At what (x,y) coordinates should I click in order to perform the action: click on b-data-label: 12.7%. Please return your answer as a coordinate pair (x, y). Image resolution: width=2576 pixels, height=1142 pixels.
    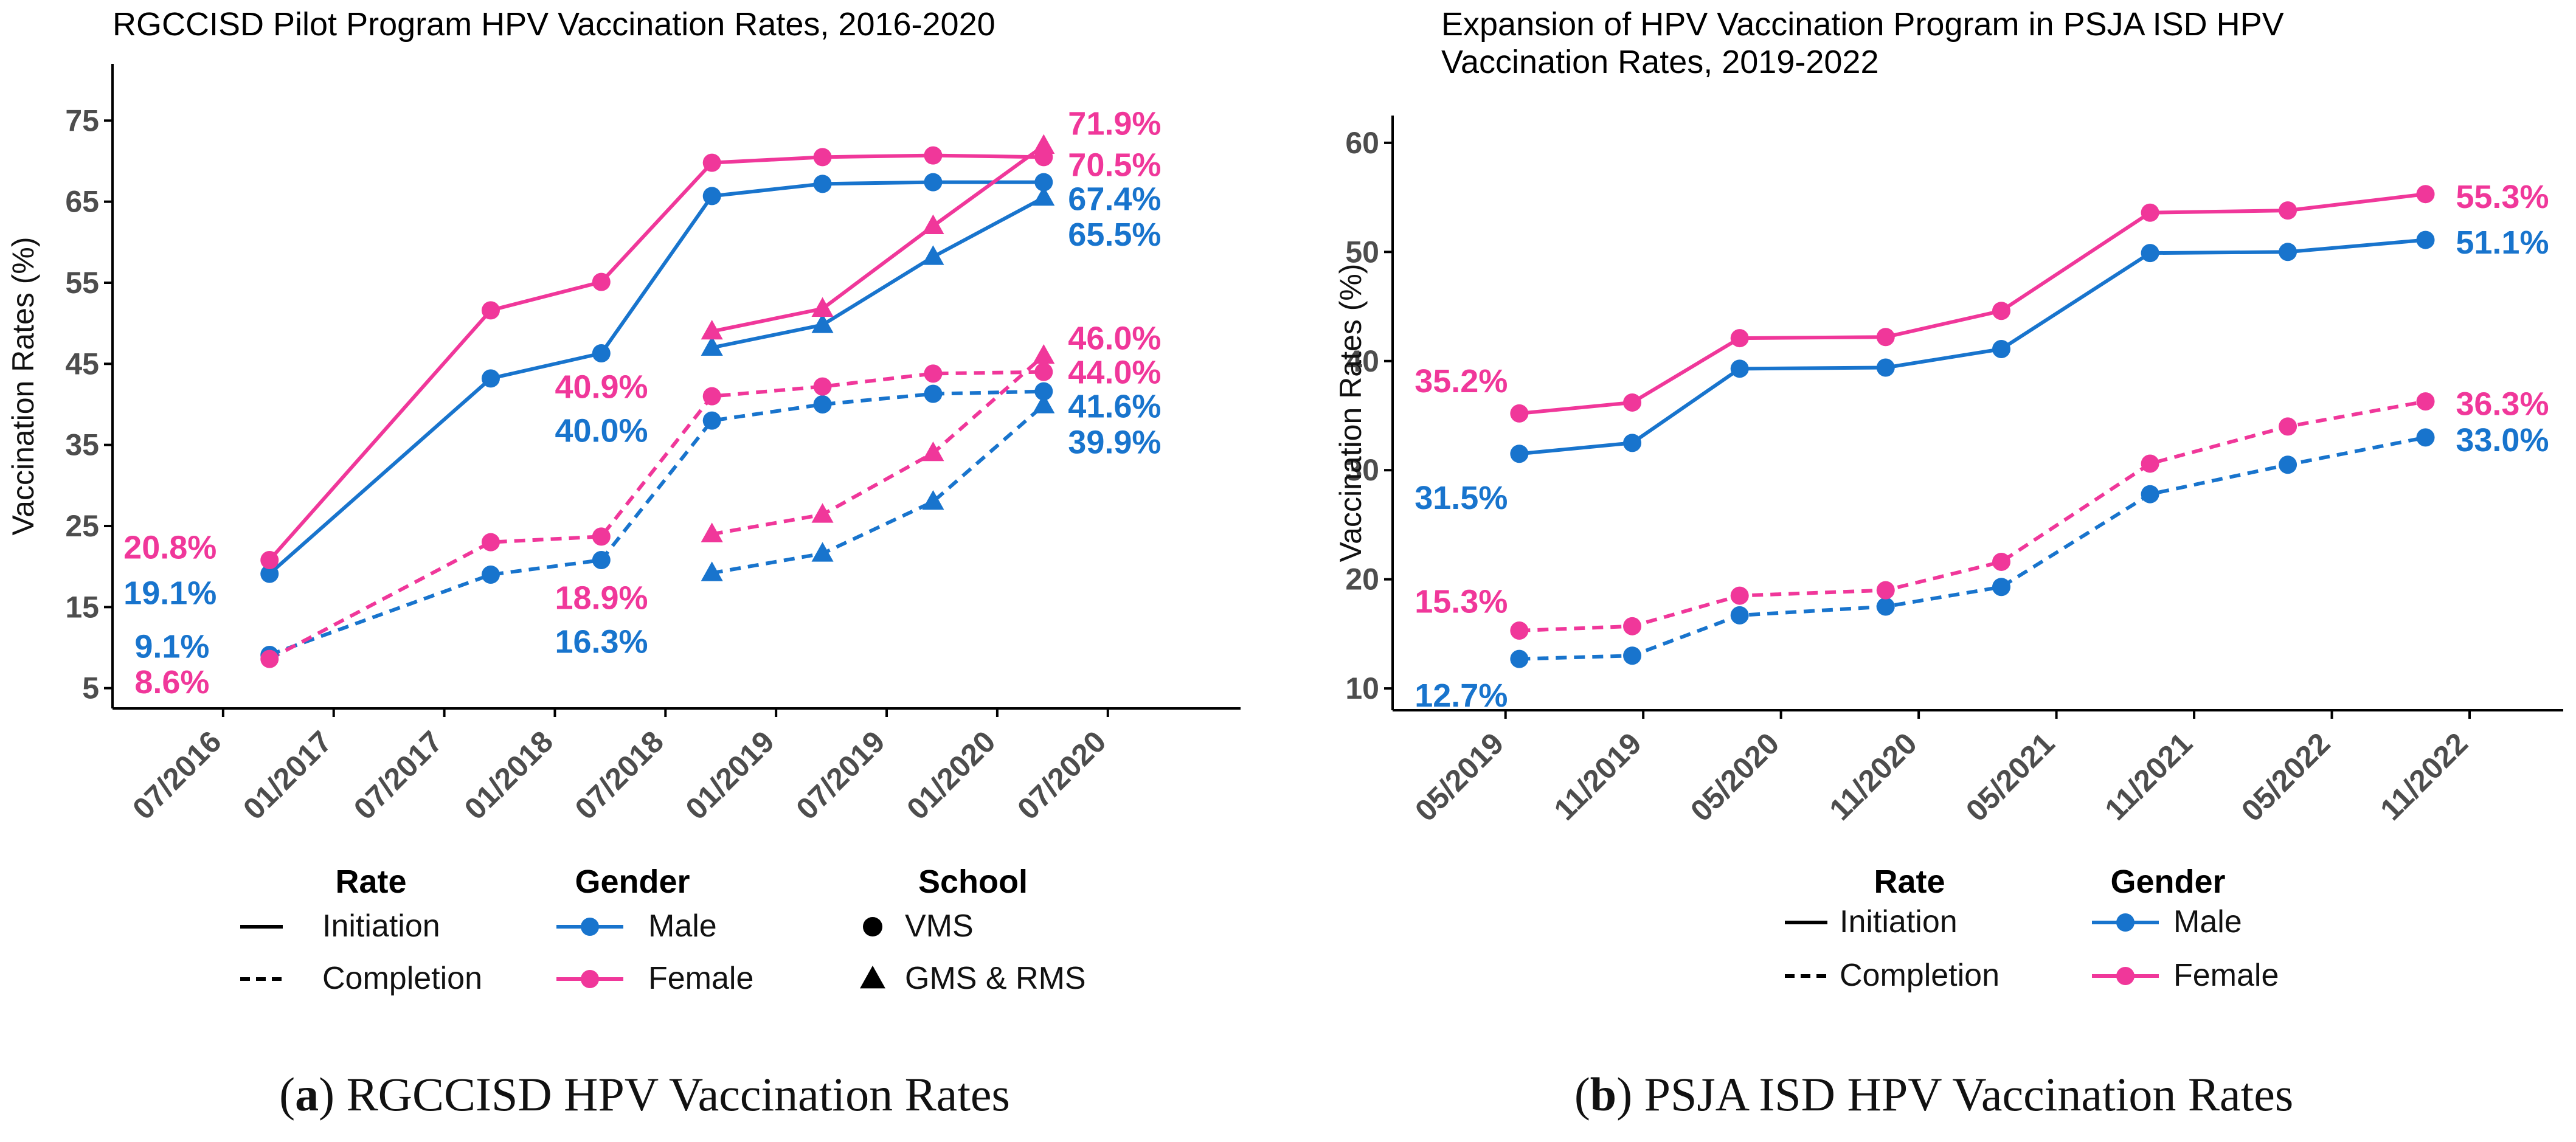
    Looking at the image, I should click on (1461, 695).